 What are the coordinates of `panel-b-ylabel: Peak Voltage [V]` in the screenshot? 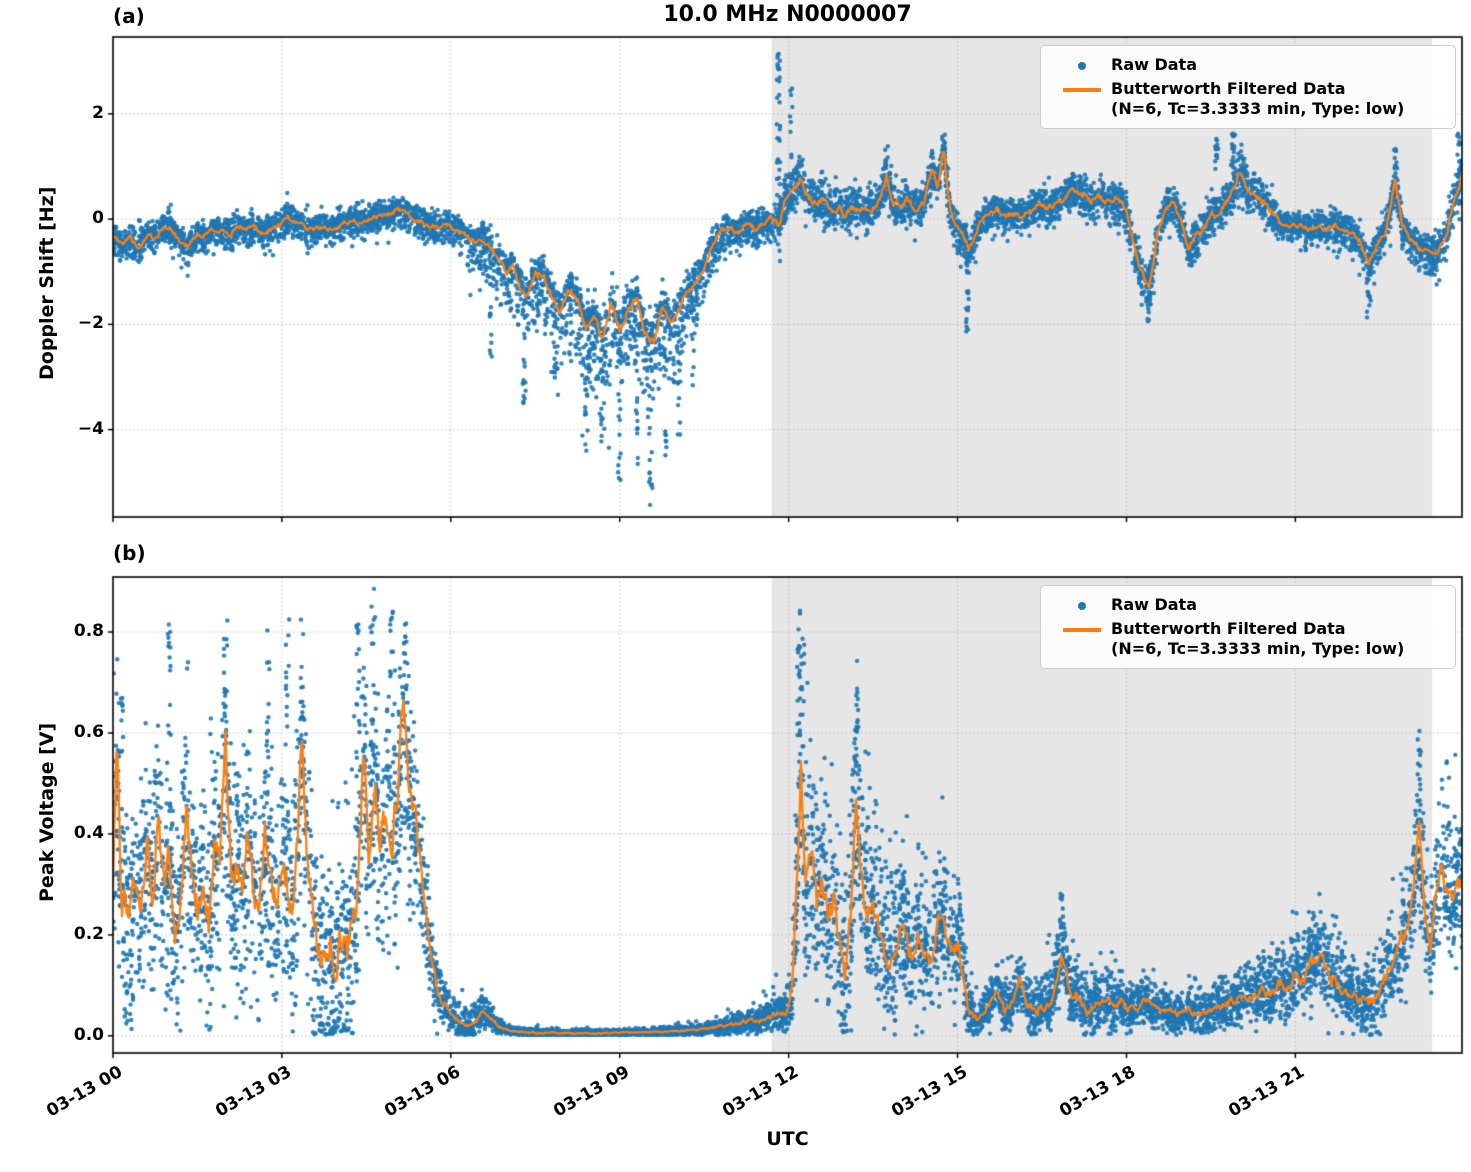 It's located at (47, 812).